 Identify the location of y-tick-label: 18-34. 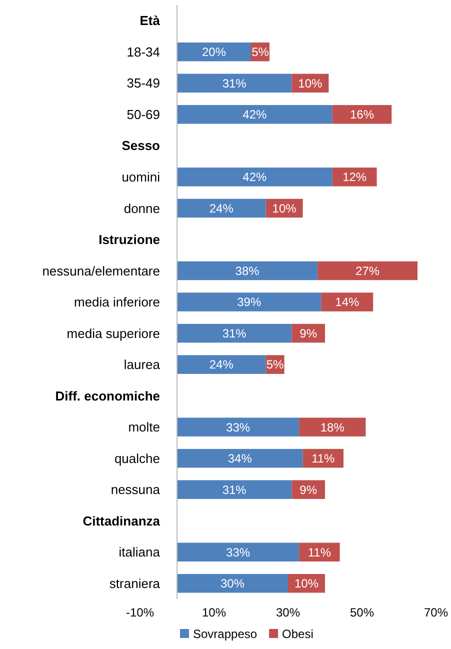
(143, 52).